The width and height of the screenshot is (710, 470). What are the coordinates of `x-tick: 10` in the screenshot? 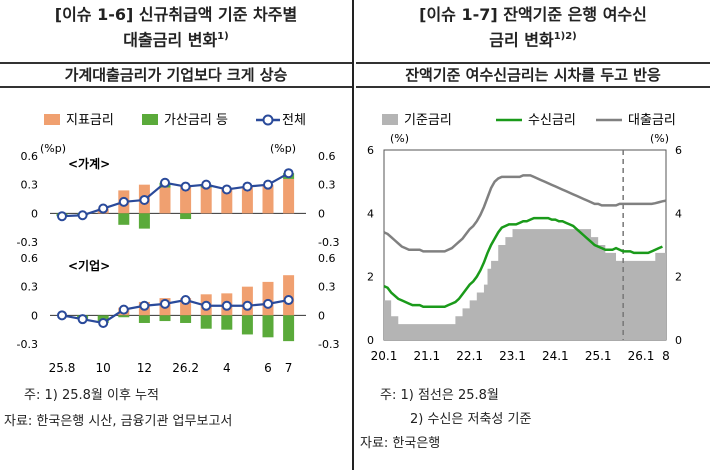 It's located at (103, 368).